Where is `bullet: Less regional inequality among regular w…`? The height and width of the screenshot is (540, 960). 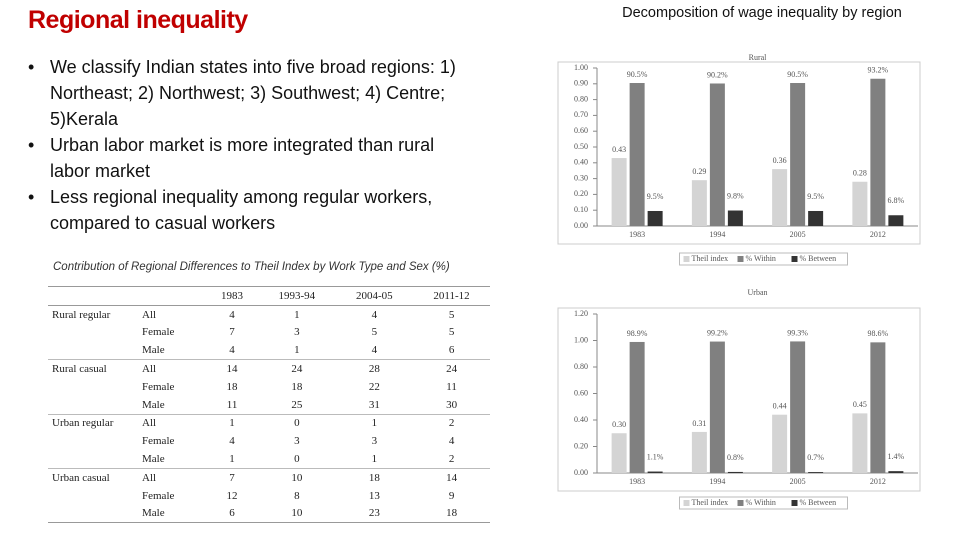
bullet: Less regional inequality among regular w… is located at coordinates (246, 210).